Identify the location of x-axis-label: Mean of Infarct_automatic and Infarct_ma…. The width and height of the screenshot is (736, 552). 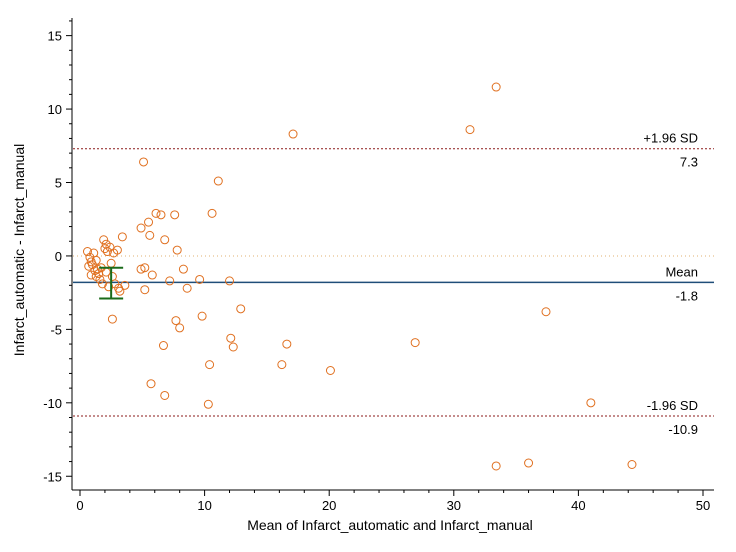
(390, 525).